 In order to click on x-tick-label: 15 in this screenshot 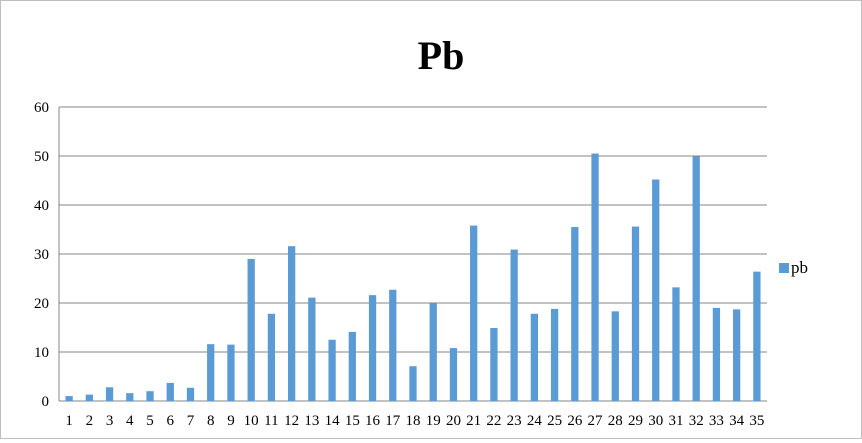, I will do `click(352, 421)`.